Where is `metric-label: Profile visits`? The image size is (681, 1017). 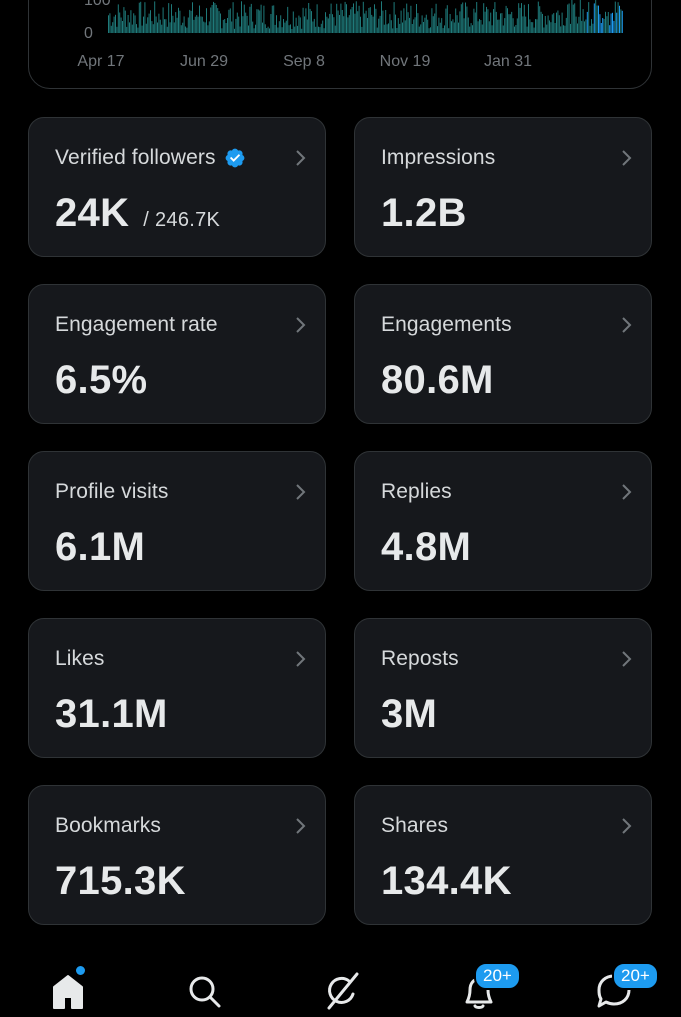
metric-label: Profile visits is located at coordinates (112, 491).